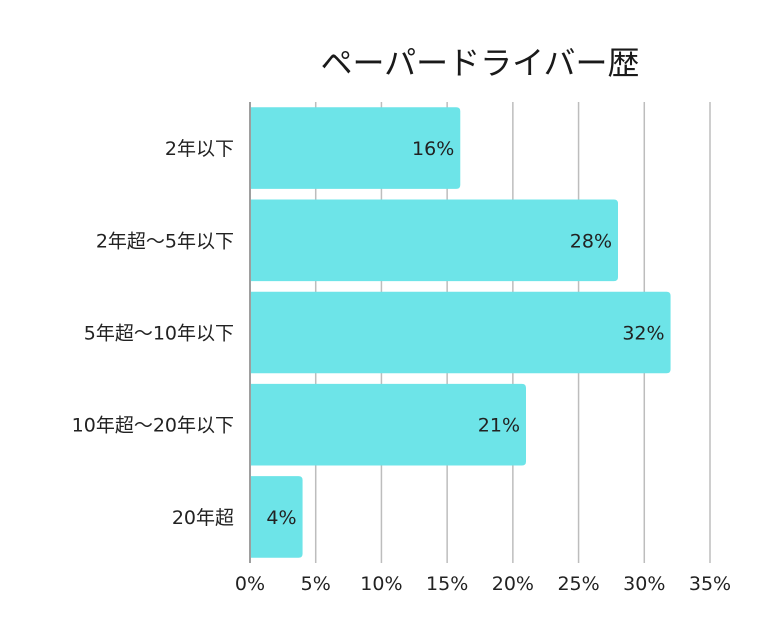 The width and height of the screenshot is (780, 636). Describe the element at coordinates (499, 426) in the screenshot. I see `bar-value-label: 21%` at that location.